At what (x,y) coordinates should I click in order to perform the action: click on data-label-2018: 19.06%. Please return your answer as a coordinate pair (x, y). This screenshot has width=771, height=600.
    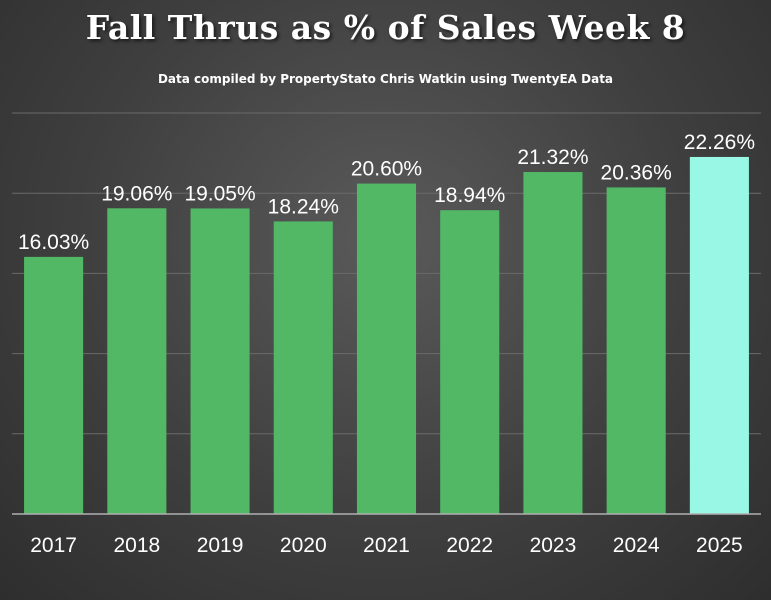
    Looking at the image, I should click on (136, 193).